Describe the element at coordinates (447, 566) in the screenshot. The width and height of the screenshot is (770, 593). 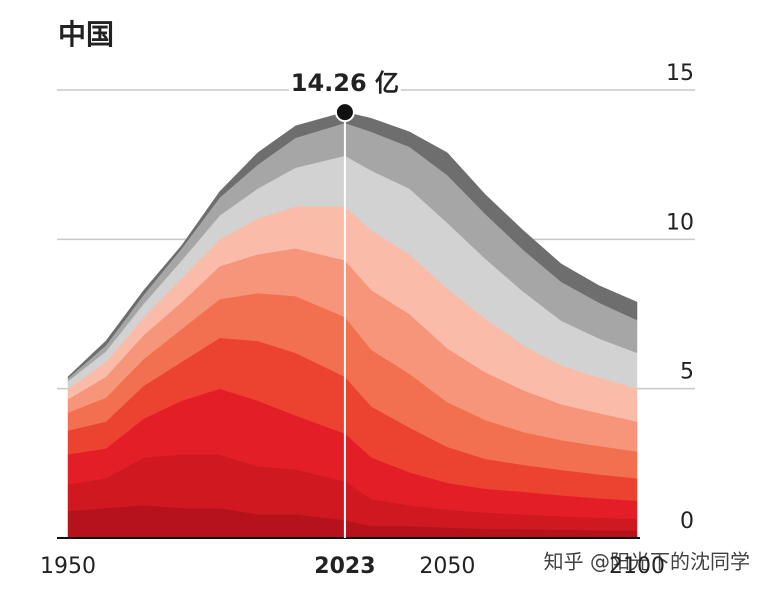
I see `x-tick-label: 2050` at that location.